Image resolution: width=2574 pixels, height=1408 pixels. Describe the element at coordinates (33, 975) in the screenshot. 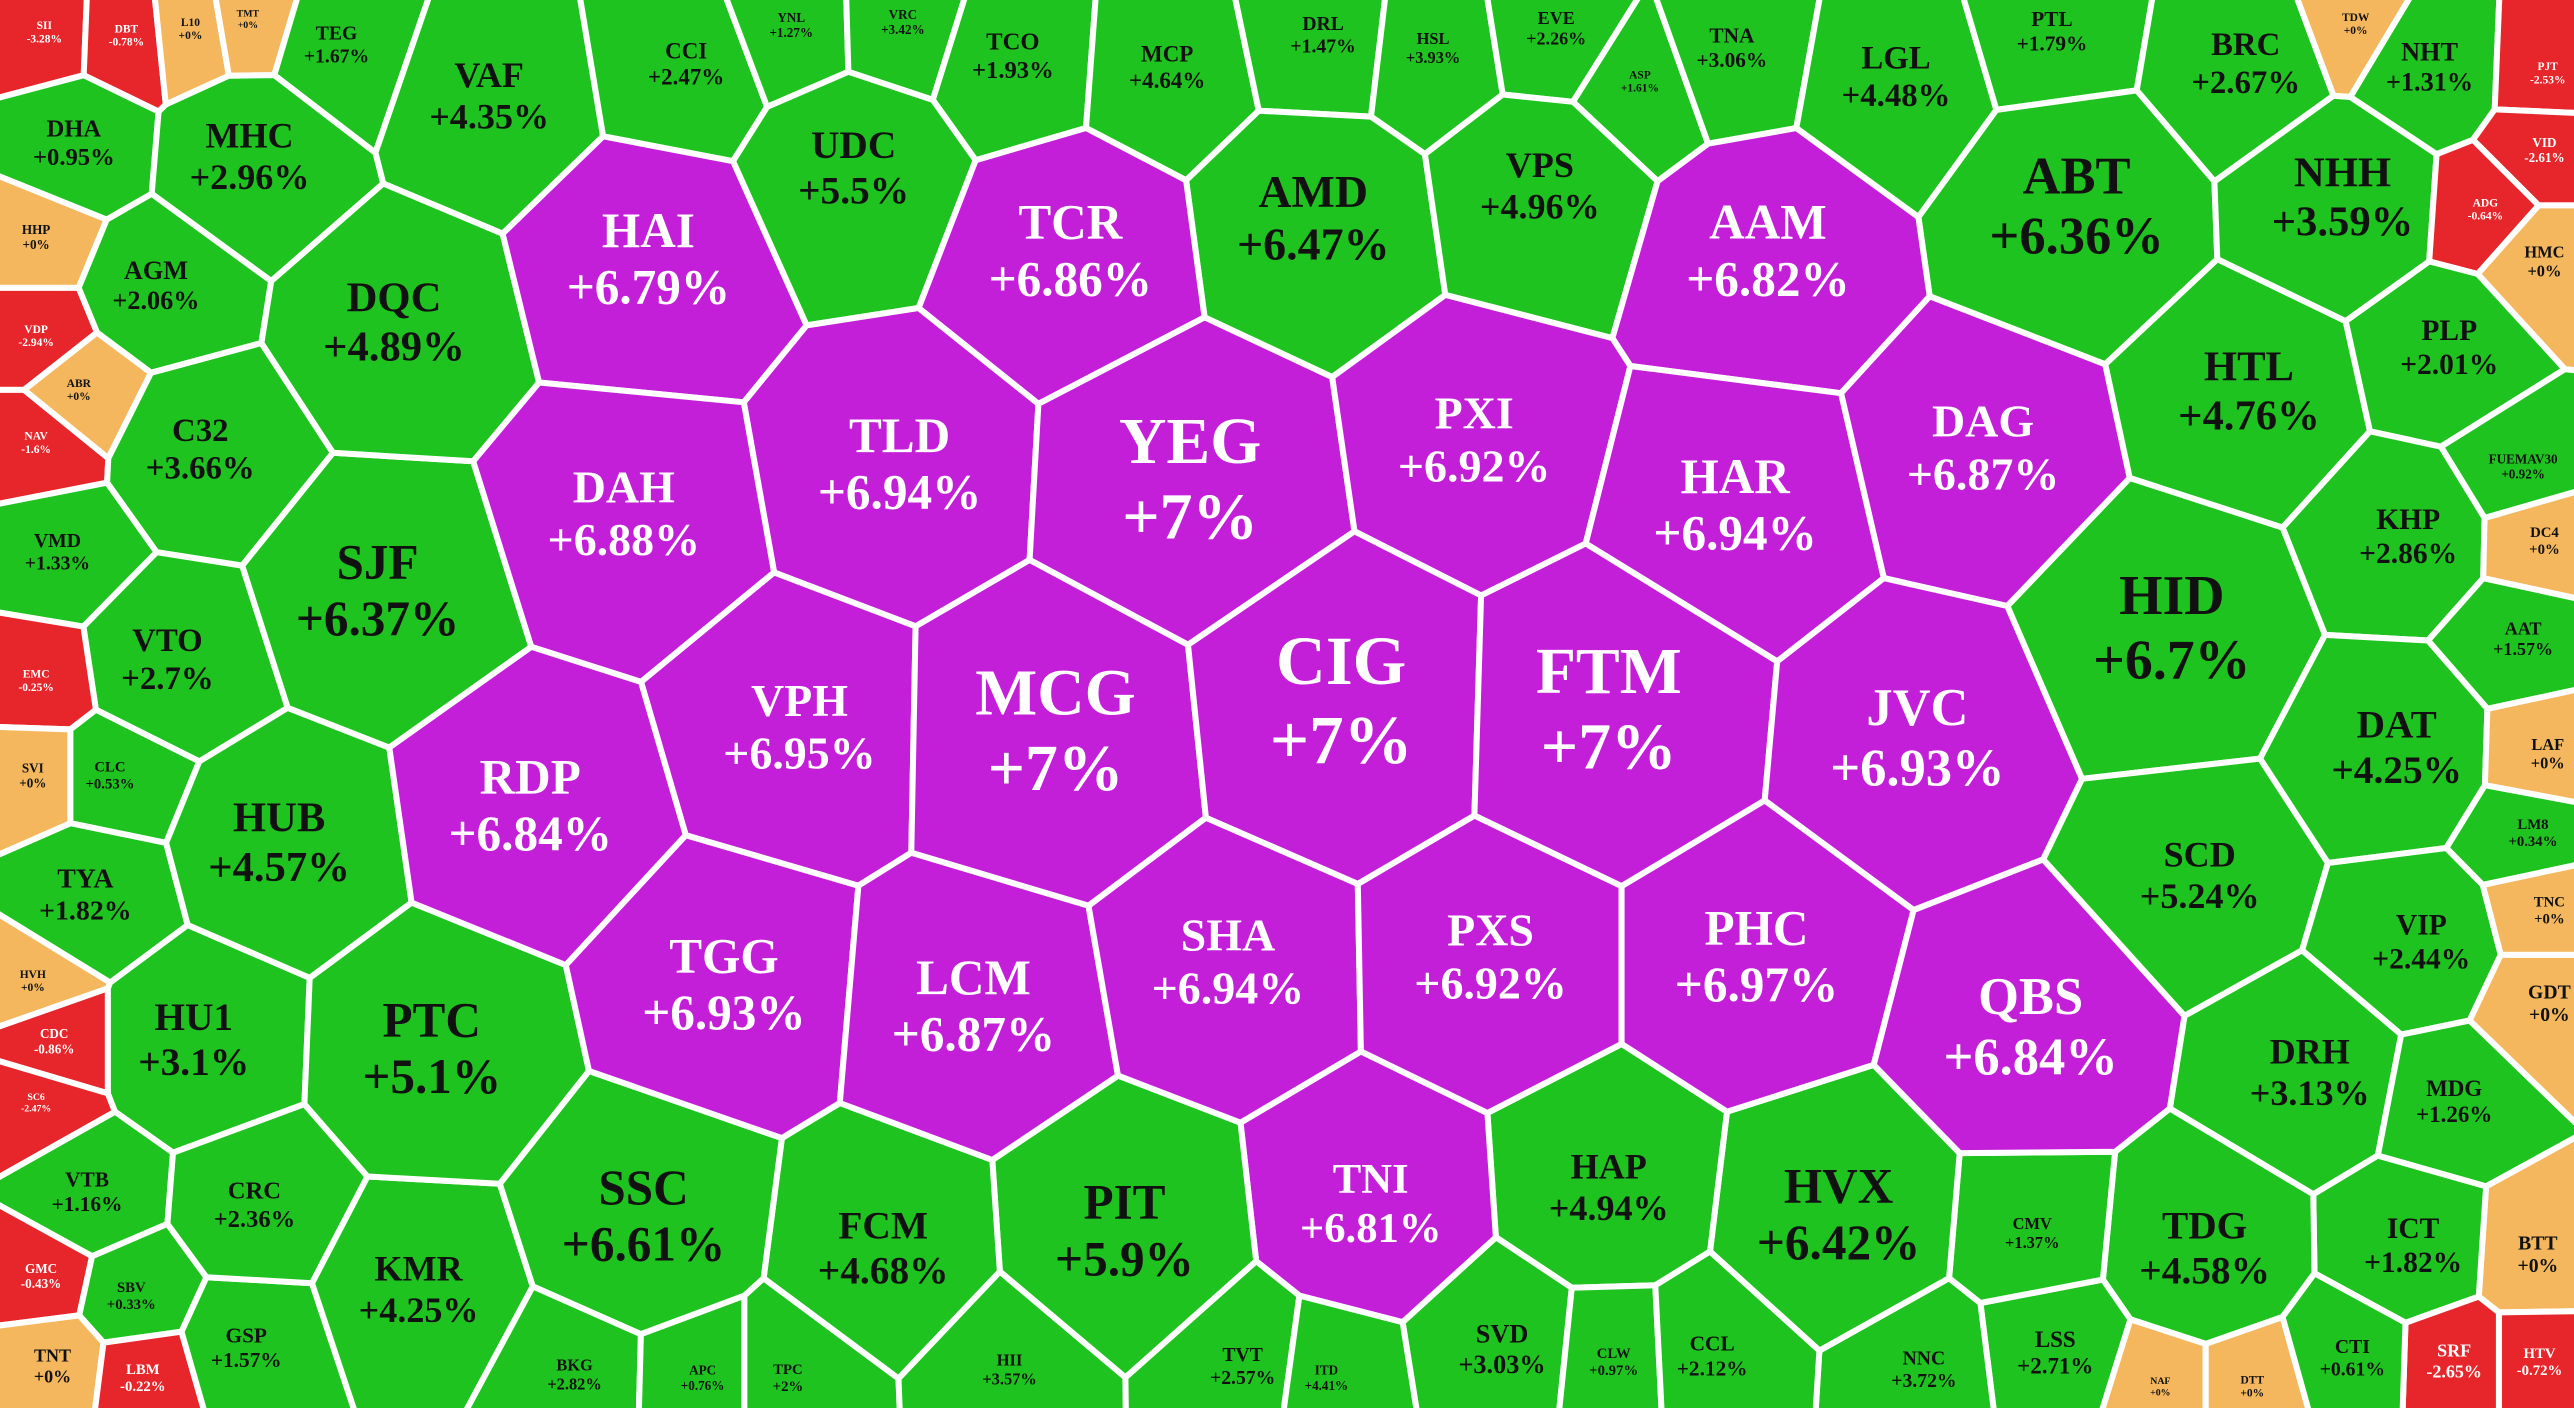

I see `ticker-label: HVH` at that location.